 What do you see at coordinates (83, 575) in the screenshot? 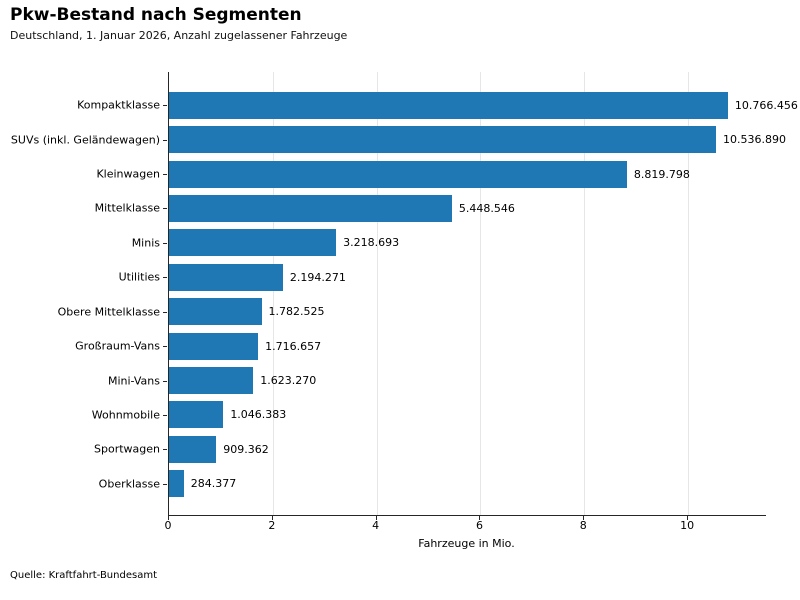
I see `source-note: Quelle: Kraftfahrt-Bundesamt` at bounding box center [83, 575].